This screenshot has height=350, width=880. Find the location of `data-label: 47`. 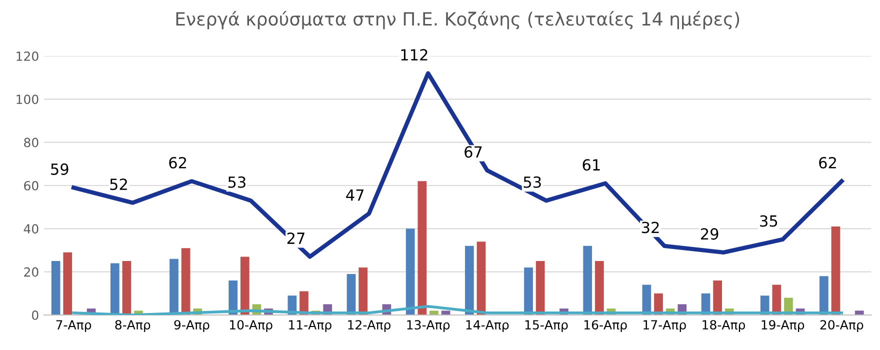

data-label: 47 is located at coordinates (355, 195).